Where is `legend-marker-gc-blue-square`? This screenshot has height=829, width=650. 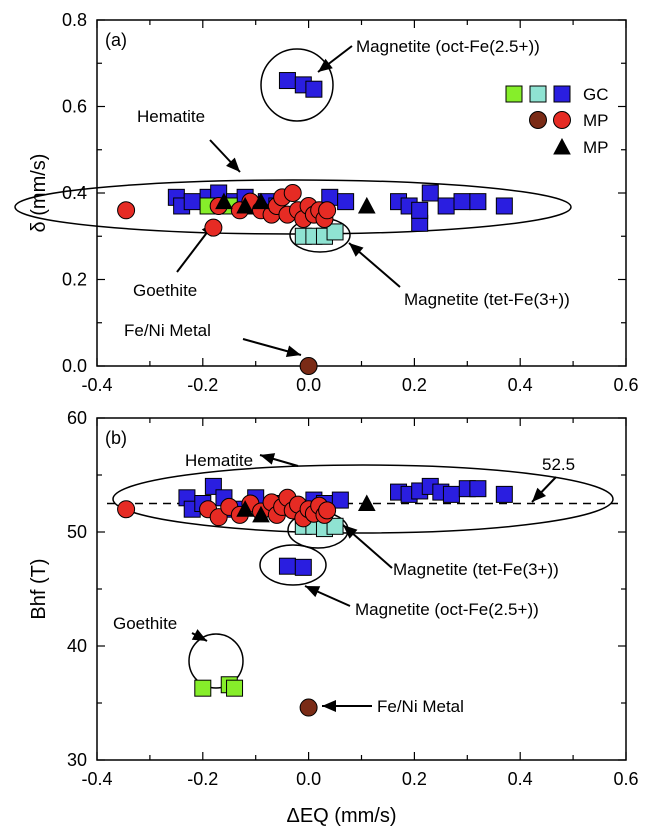
legend-marker-gc-blue-square is located at coordinates (562, 94).